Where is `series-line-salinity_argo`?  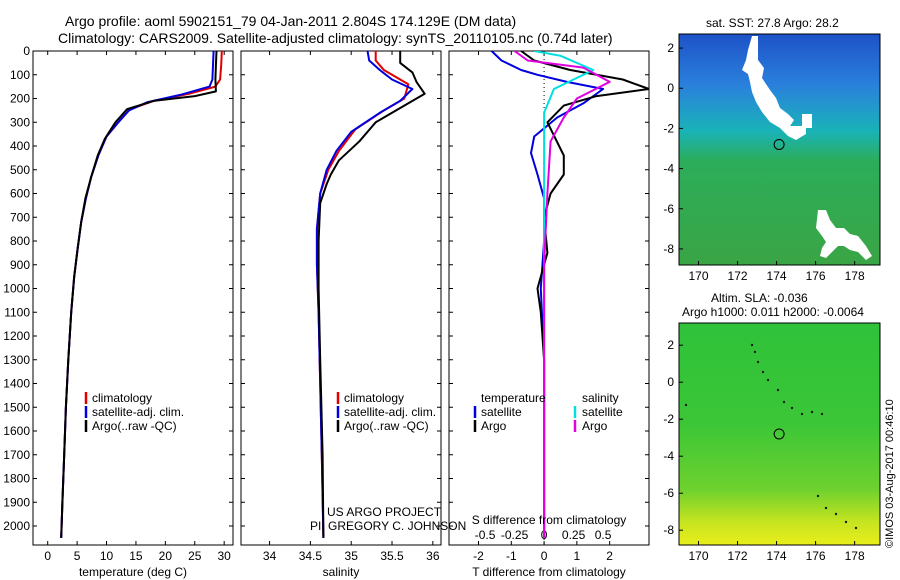
series-line-salinity_argo is located at coordinates (562, 294).